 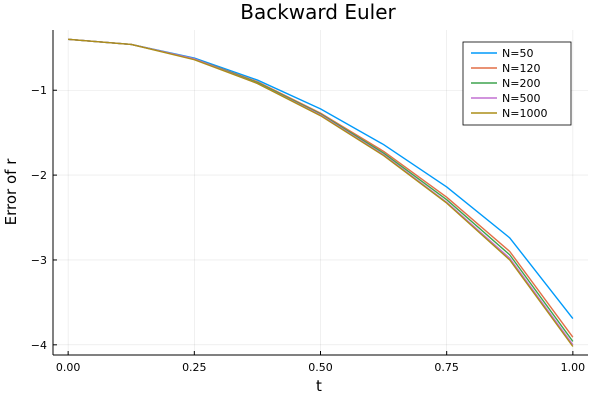 What do you see at coordinates (517, 53) in the screenshot?
I see `legend-label: N=50` at bounding box center [517, 53].